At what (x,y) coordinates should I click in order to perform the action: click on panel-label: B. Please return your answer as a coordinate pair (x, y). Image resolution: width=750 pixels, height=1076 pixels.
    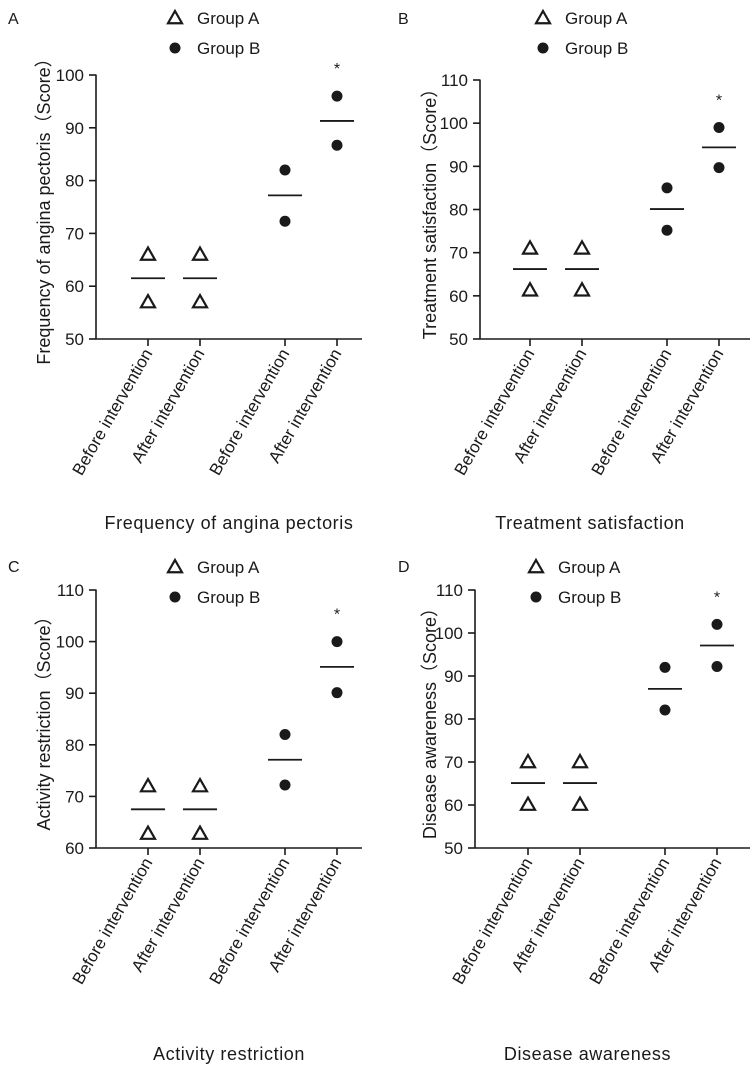
    Looking at the image, I should click on (403, 19).